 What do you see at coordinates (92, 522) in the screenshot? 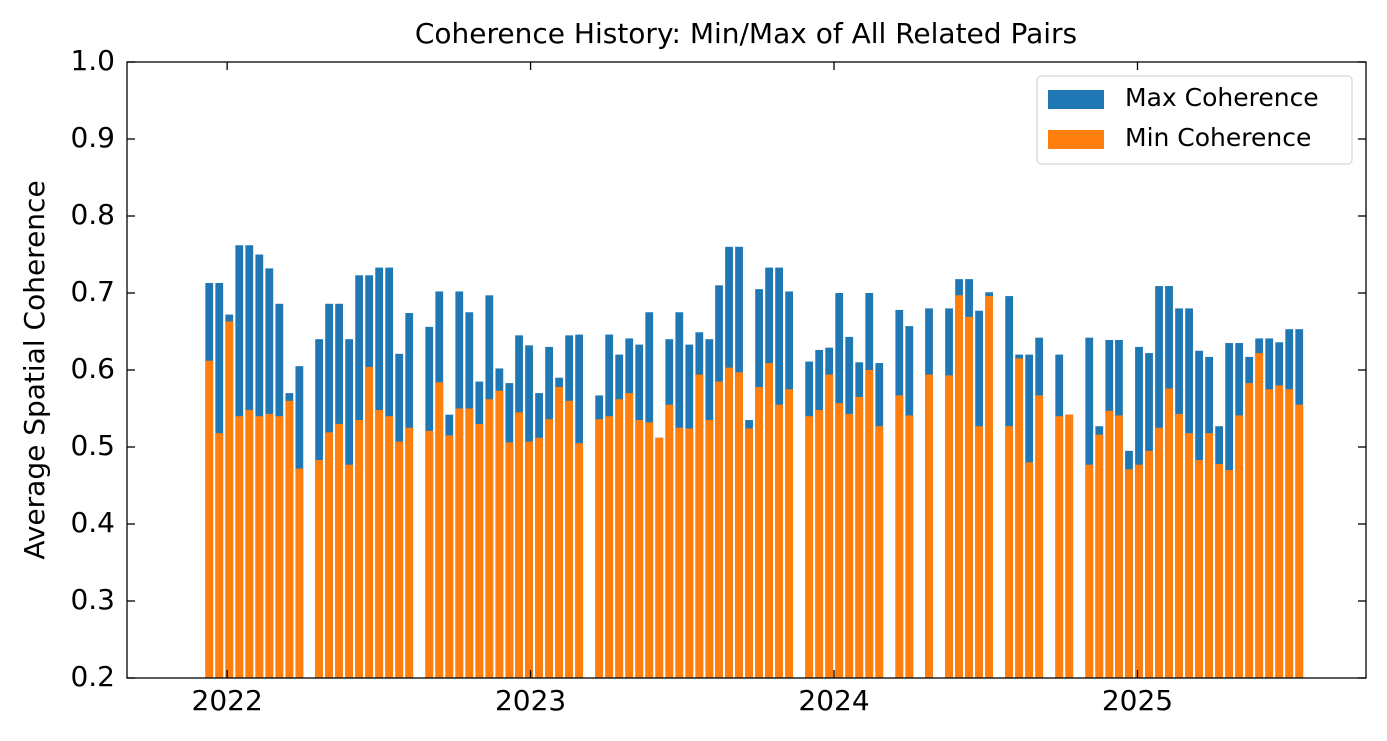
I see `y-tick-label: 0.4` at bounding box center [92, 522].